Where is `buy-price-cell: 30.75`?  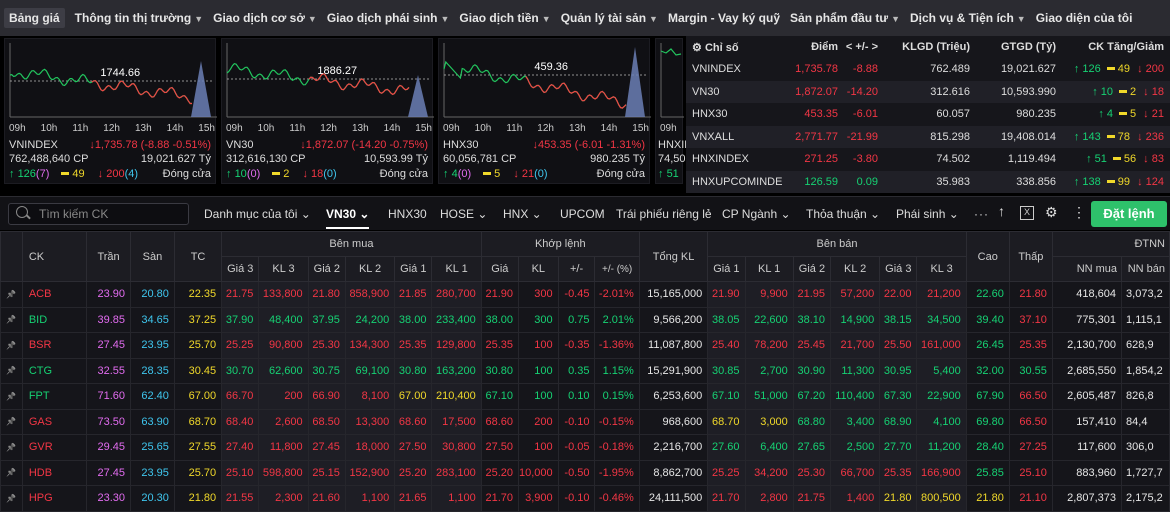
buy-price-cell: 30.75 is located at coordinates (326, 370).